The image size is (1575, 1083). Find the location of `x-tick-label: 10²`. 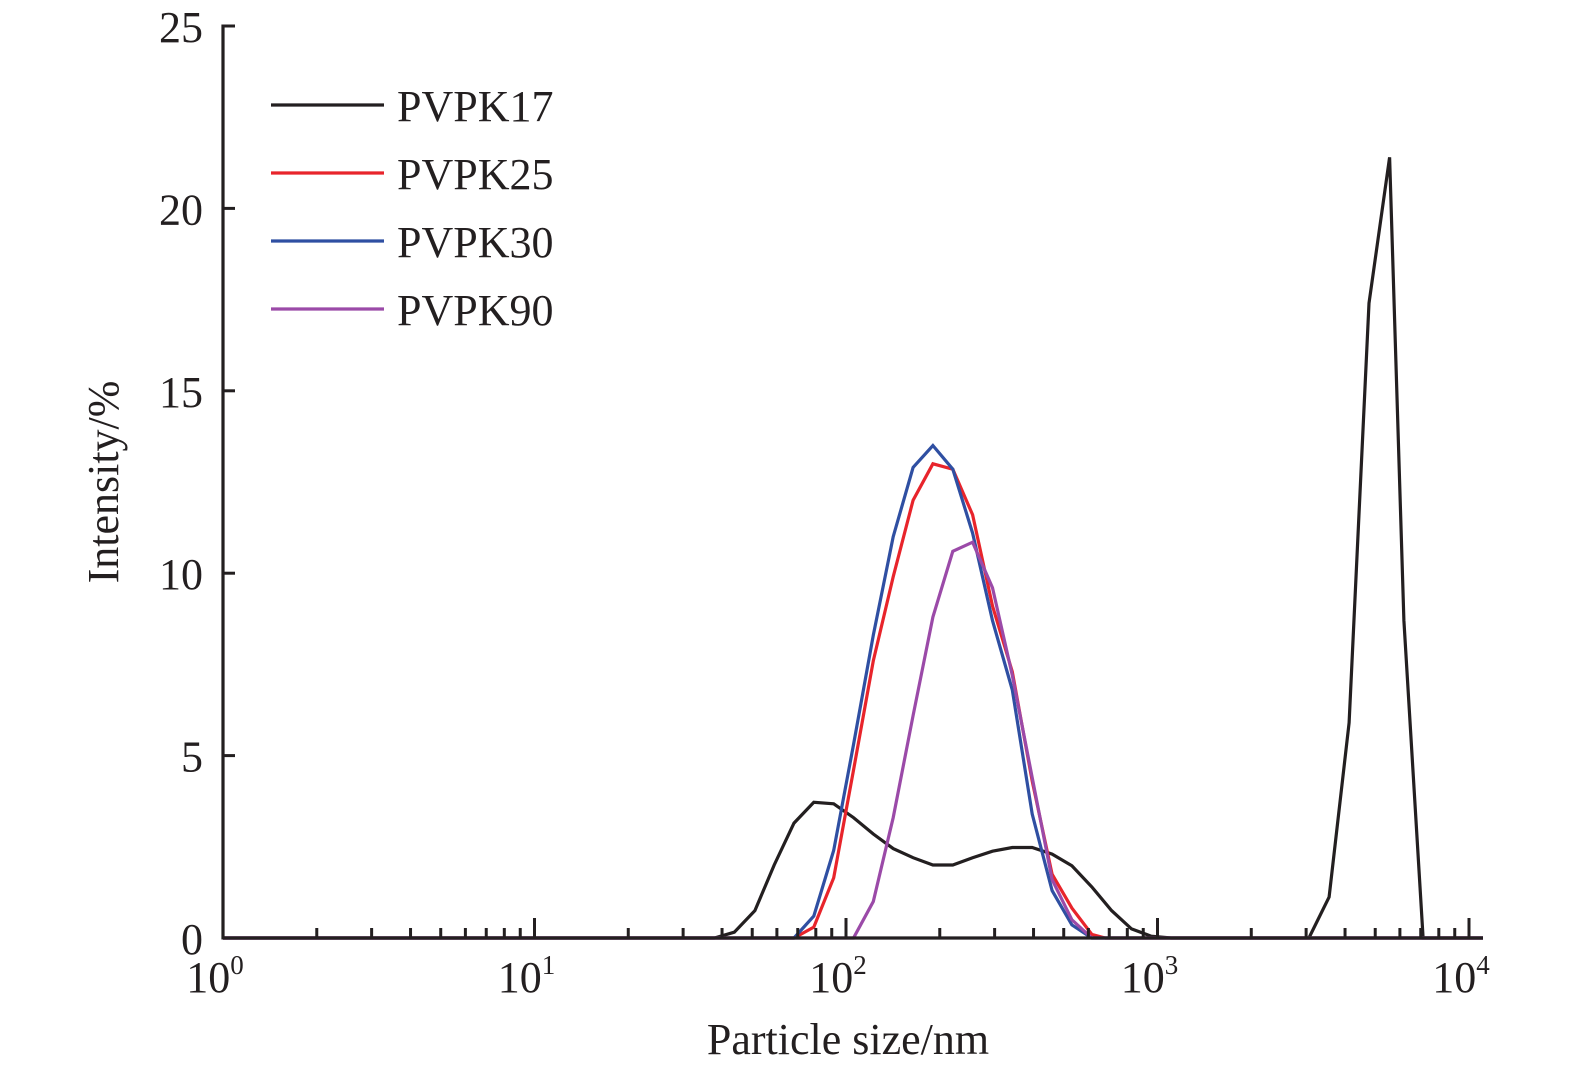

x-tick-label: 10² is located at coordinates (838, 976).